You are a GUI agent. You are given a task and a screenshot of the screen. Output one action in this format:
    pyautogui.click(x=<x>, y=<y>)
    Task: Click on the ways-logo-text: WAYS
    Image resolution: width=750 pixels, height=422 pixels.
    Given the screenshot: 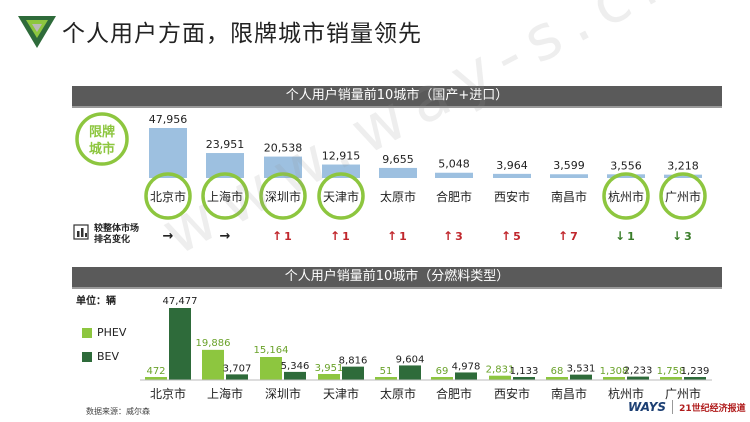 What is the action you would take?
    pyautogui.click(x=647, y=407)
    